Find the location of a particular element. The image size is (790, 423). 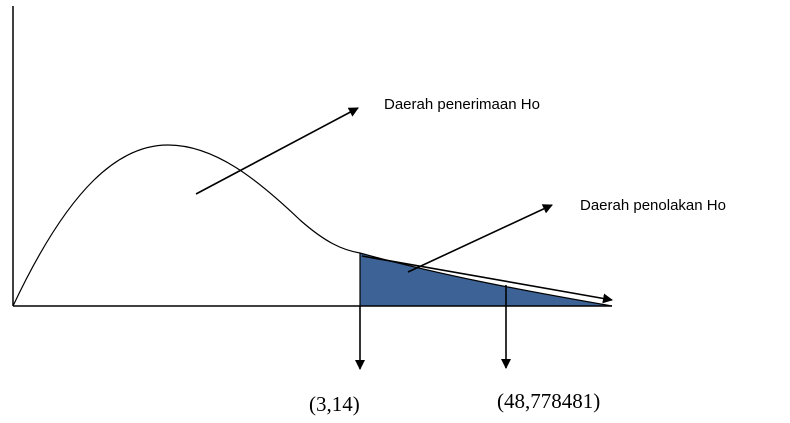

computed-value-label: (48,778481) is located at coordinates (548, 401).